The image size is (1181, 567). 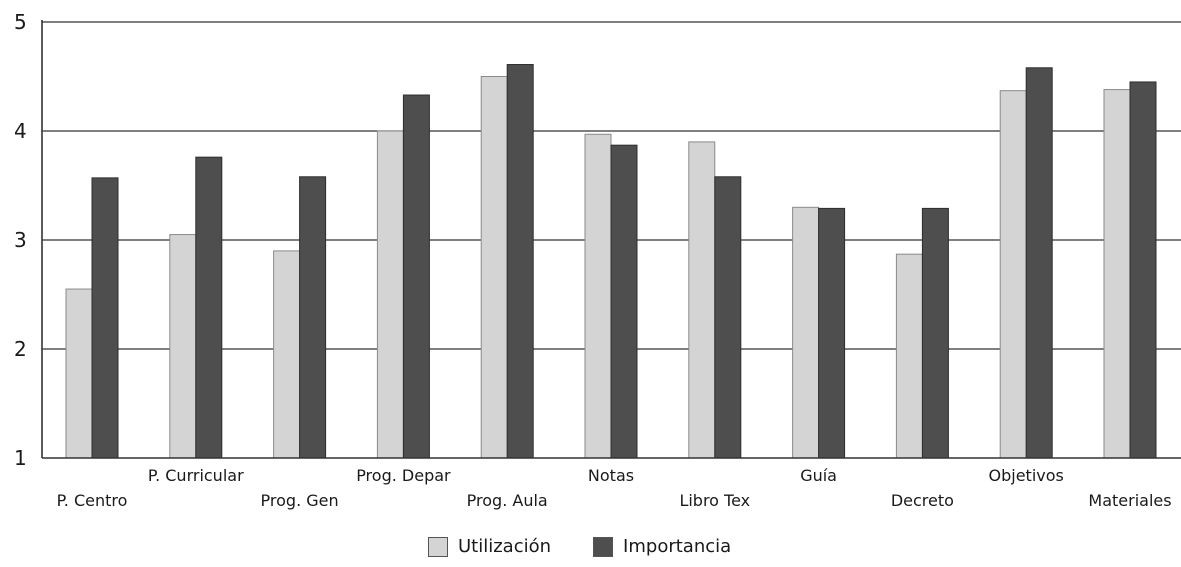 I want to click on x-tick-label: Objetivos, so click(x=1026, y=475).